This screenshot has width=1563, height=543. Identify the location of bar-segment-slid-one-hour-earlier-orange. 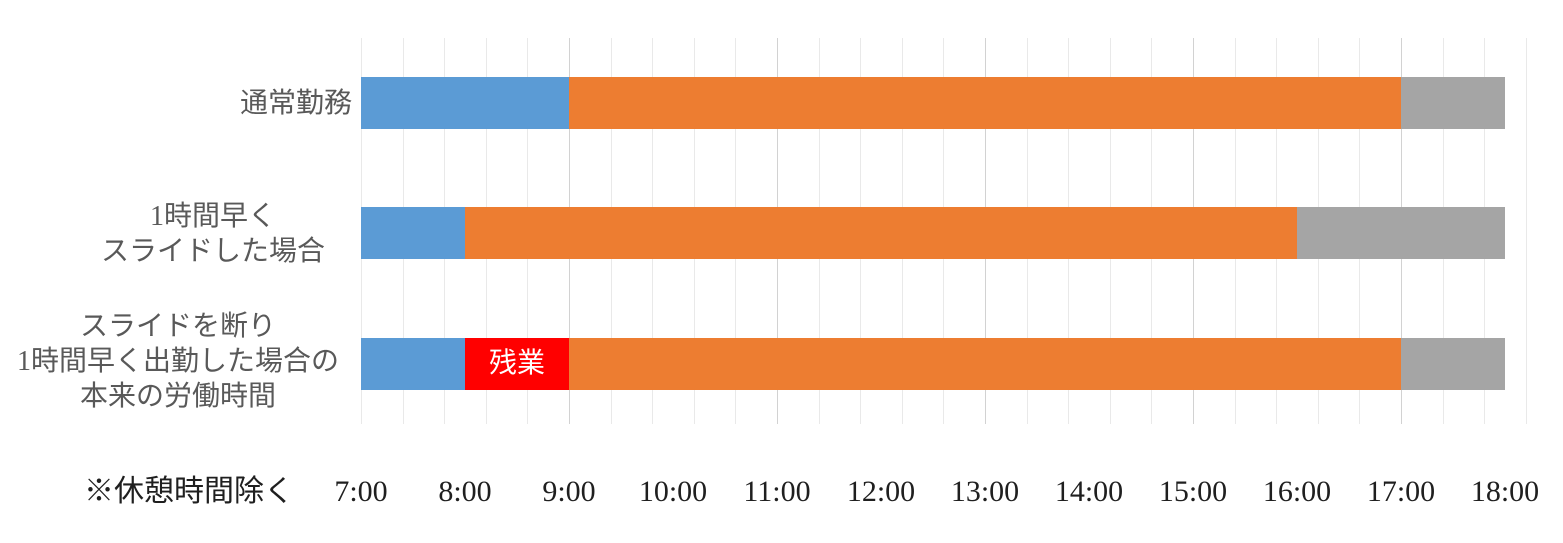
(881, 233).